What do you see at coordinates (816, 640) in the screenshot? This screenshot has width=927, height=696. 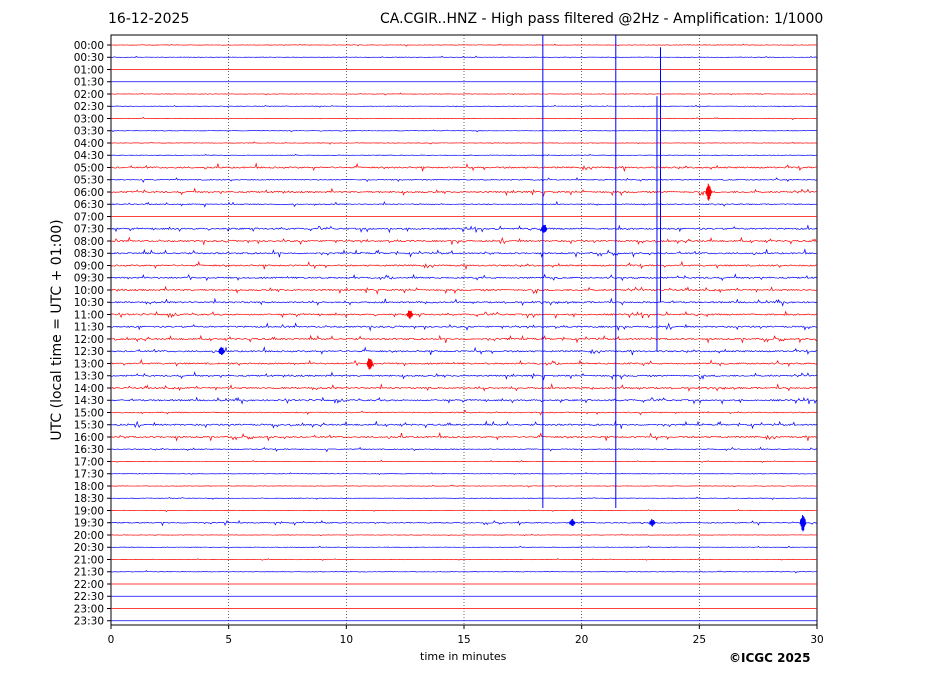 I see `x-tick-label: 30` at bounding box center [816, 640].